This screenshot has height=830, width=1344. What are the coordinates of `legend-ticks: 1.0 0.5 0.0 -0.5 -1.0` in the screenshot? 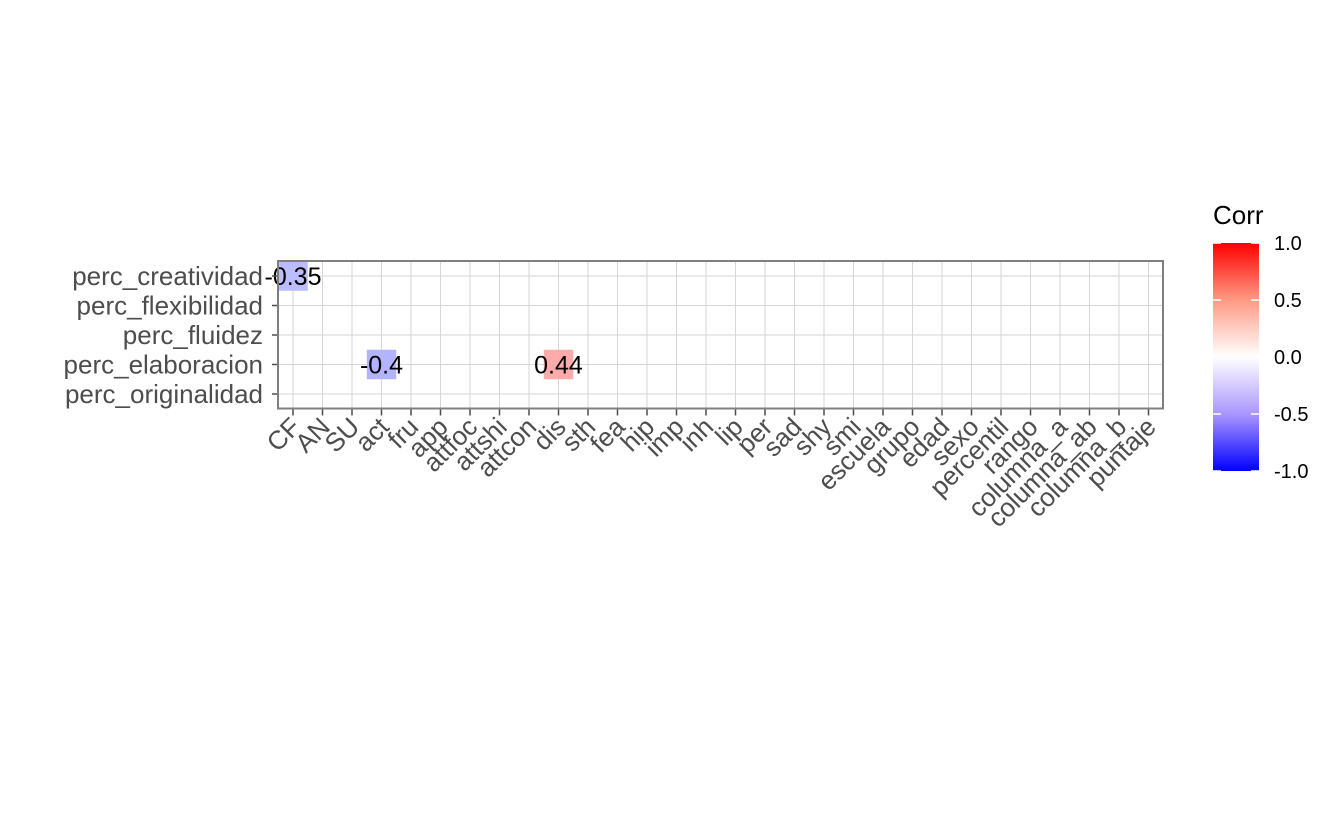 It's located at (1260, 358).